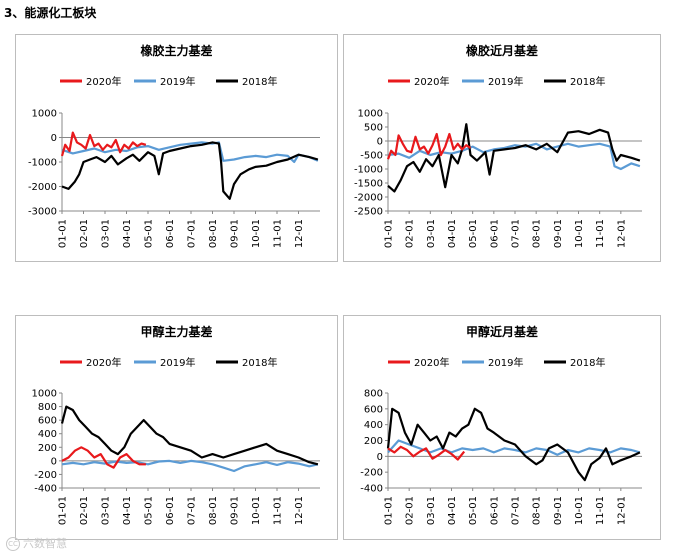 Image resolution: width=683 pixels, height=556 pixels. Describe the element at coordinates (373, 441) in the screenshot. I see `y-tick-label: 200` at that location.